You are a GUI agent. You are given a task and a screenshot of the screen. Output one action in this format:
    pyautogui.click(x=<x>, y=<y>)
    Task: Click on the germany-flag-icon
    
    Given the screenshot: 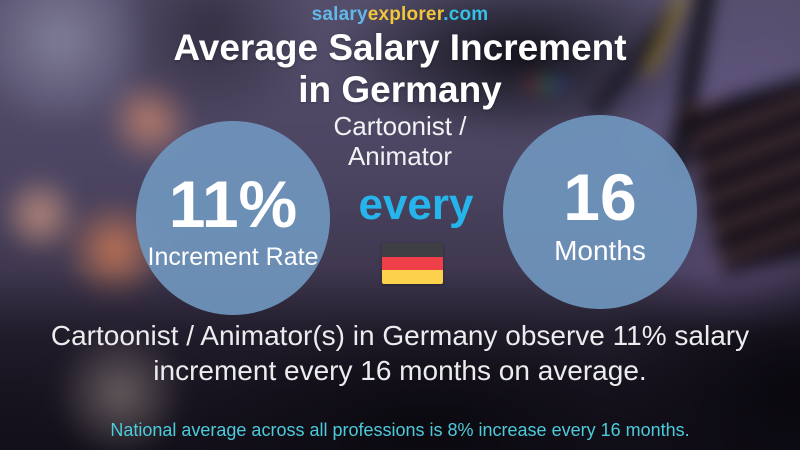 What is the action you would take?
    pyautogui.click(x=412, y=263)
    